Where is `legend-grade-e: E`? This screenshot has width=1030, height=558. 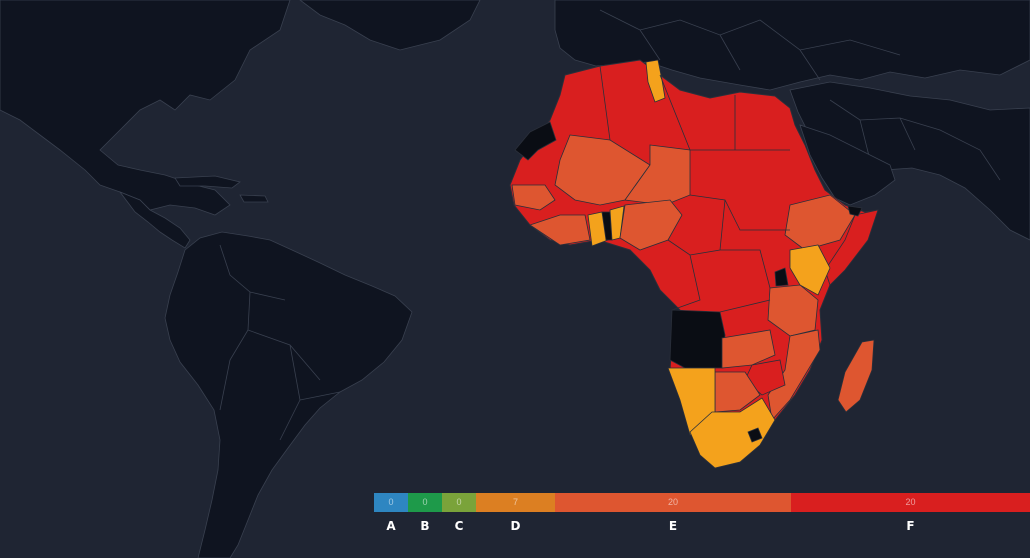
legend-grade-e: E is located at coordinates (673, 526).